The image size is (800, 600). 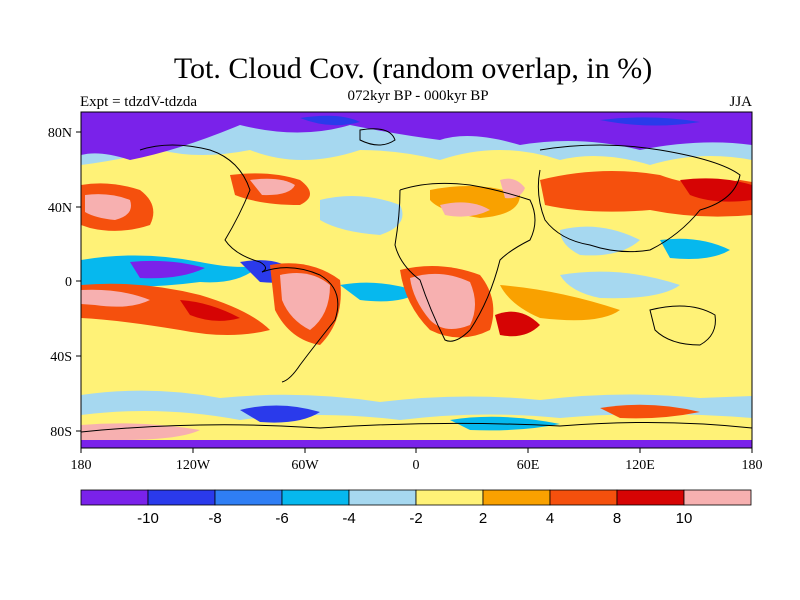 I want to click on period-label: 072kyr BP - 000kyr BP, so click(x=418, y=96).